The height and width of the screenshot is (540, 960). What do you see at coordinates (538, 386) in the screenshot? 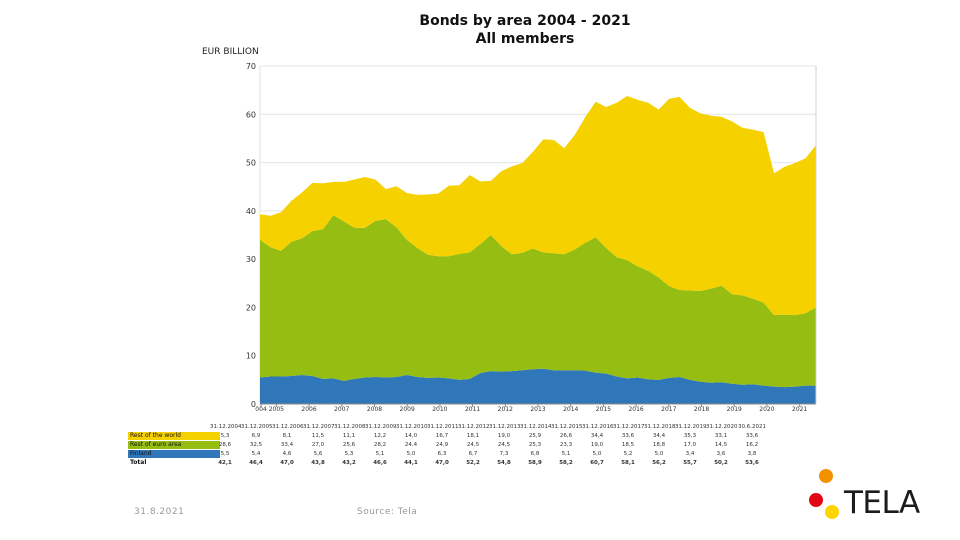
I see `area-series-finland` at bounding box center [538, 386].